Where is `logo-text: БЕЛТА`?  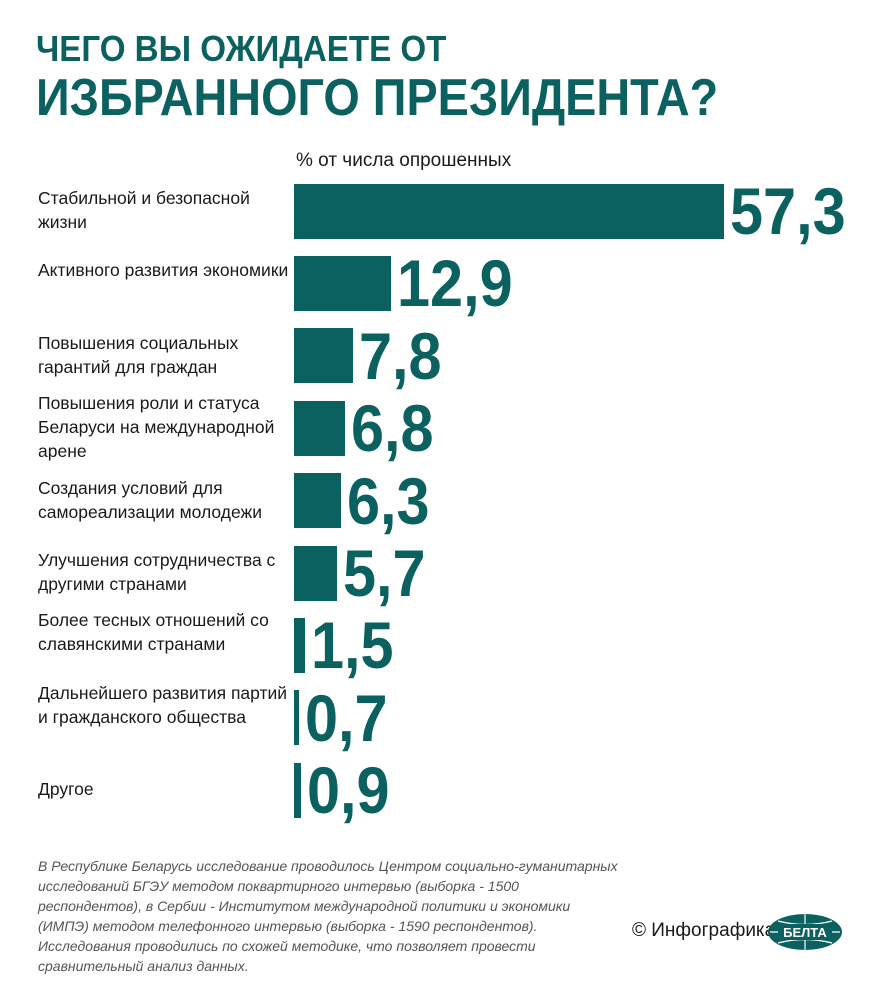 logo-text: БЕЛТА is located at coordinates (805, 932).